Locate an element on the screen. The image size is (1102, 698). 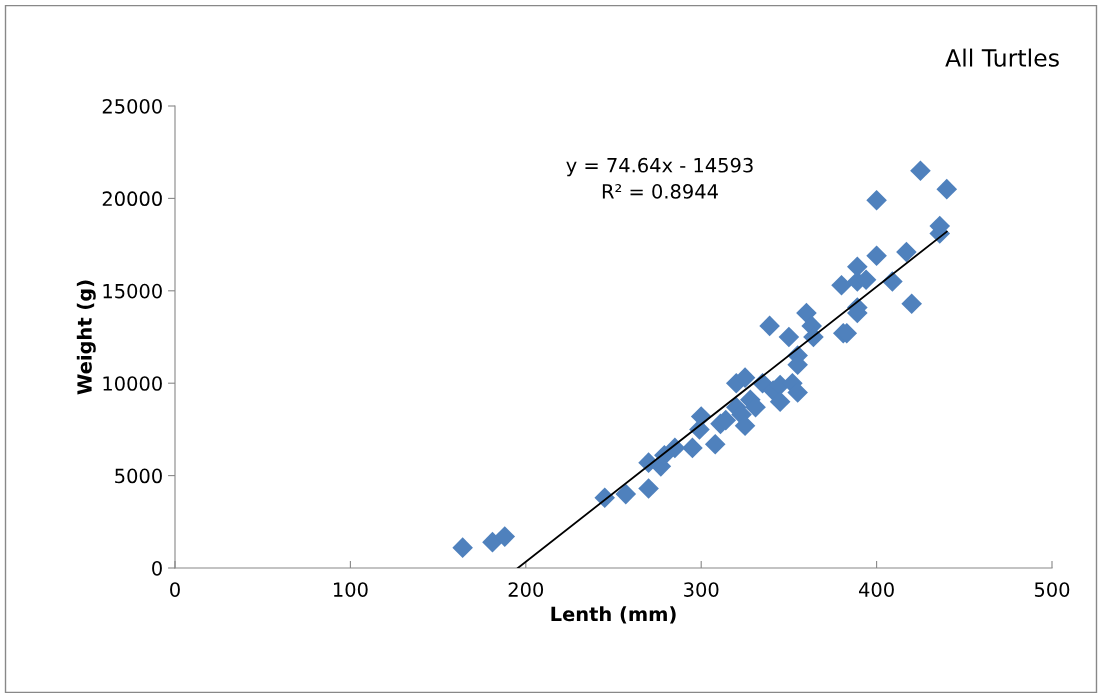
chart-title: All Turtles is located at coordinates (1002, 57).